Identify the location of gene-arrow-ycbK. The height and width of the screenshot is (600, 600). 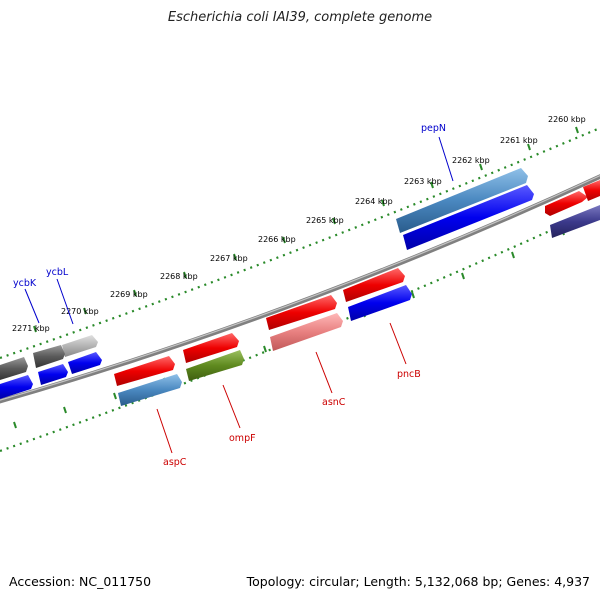
(49, 356).